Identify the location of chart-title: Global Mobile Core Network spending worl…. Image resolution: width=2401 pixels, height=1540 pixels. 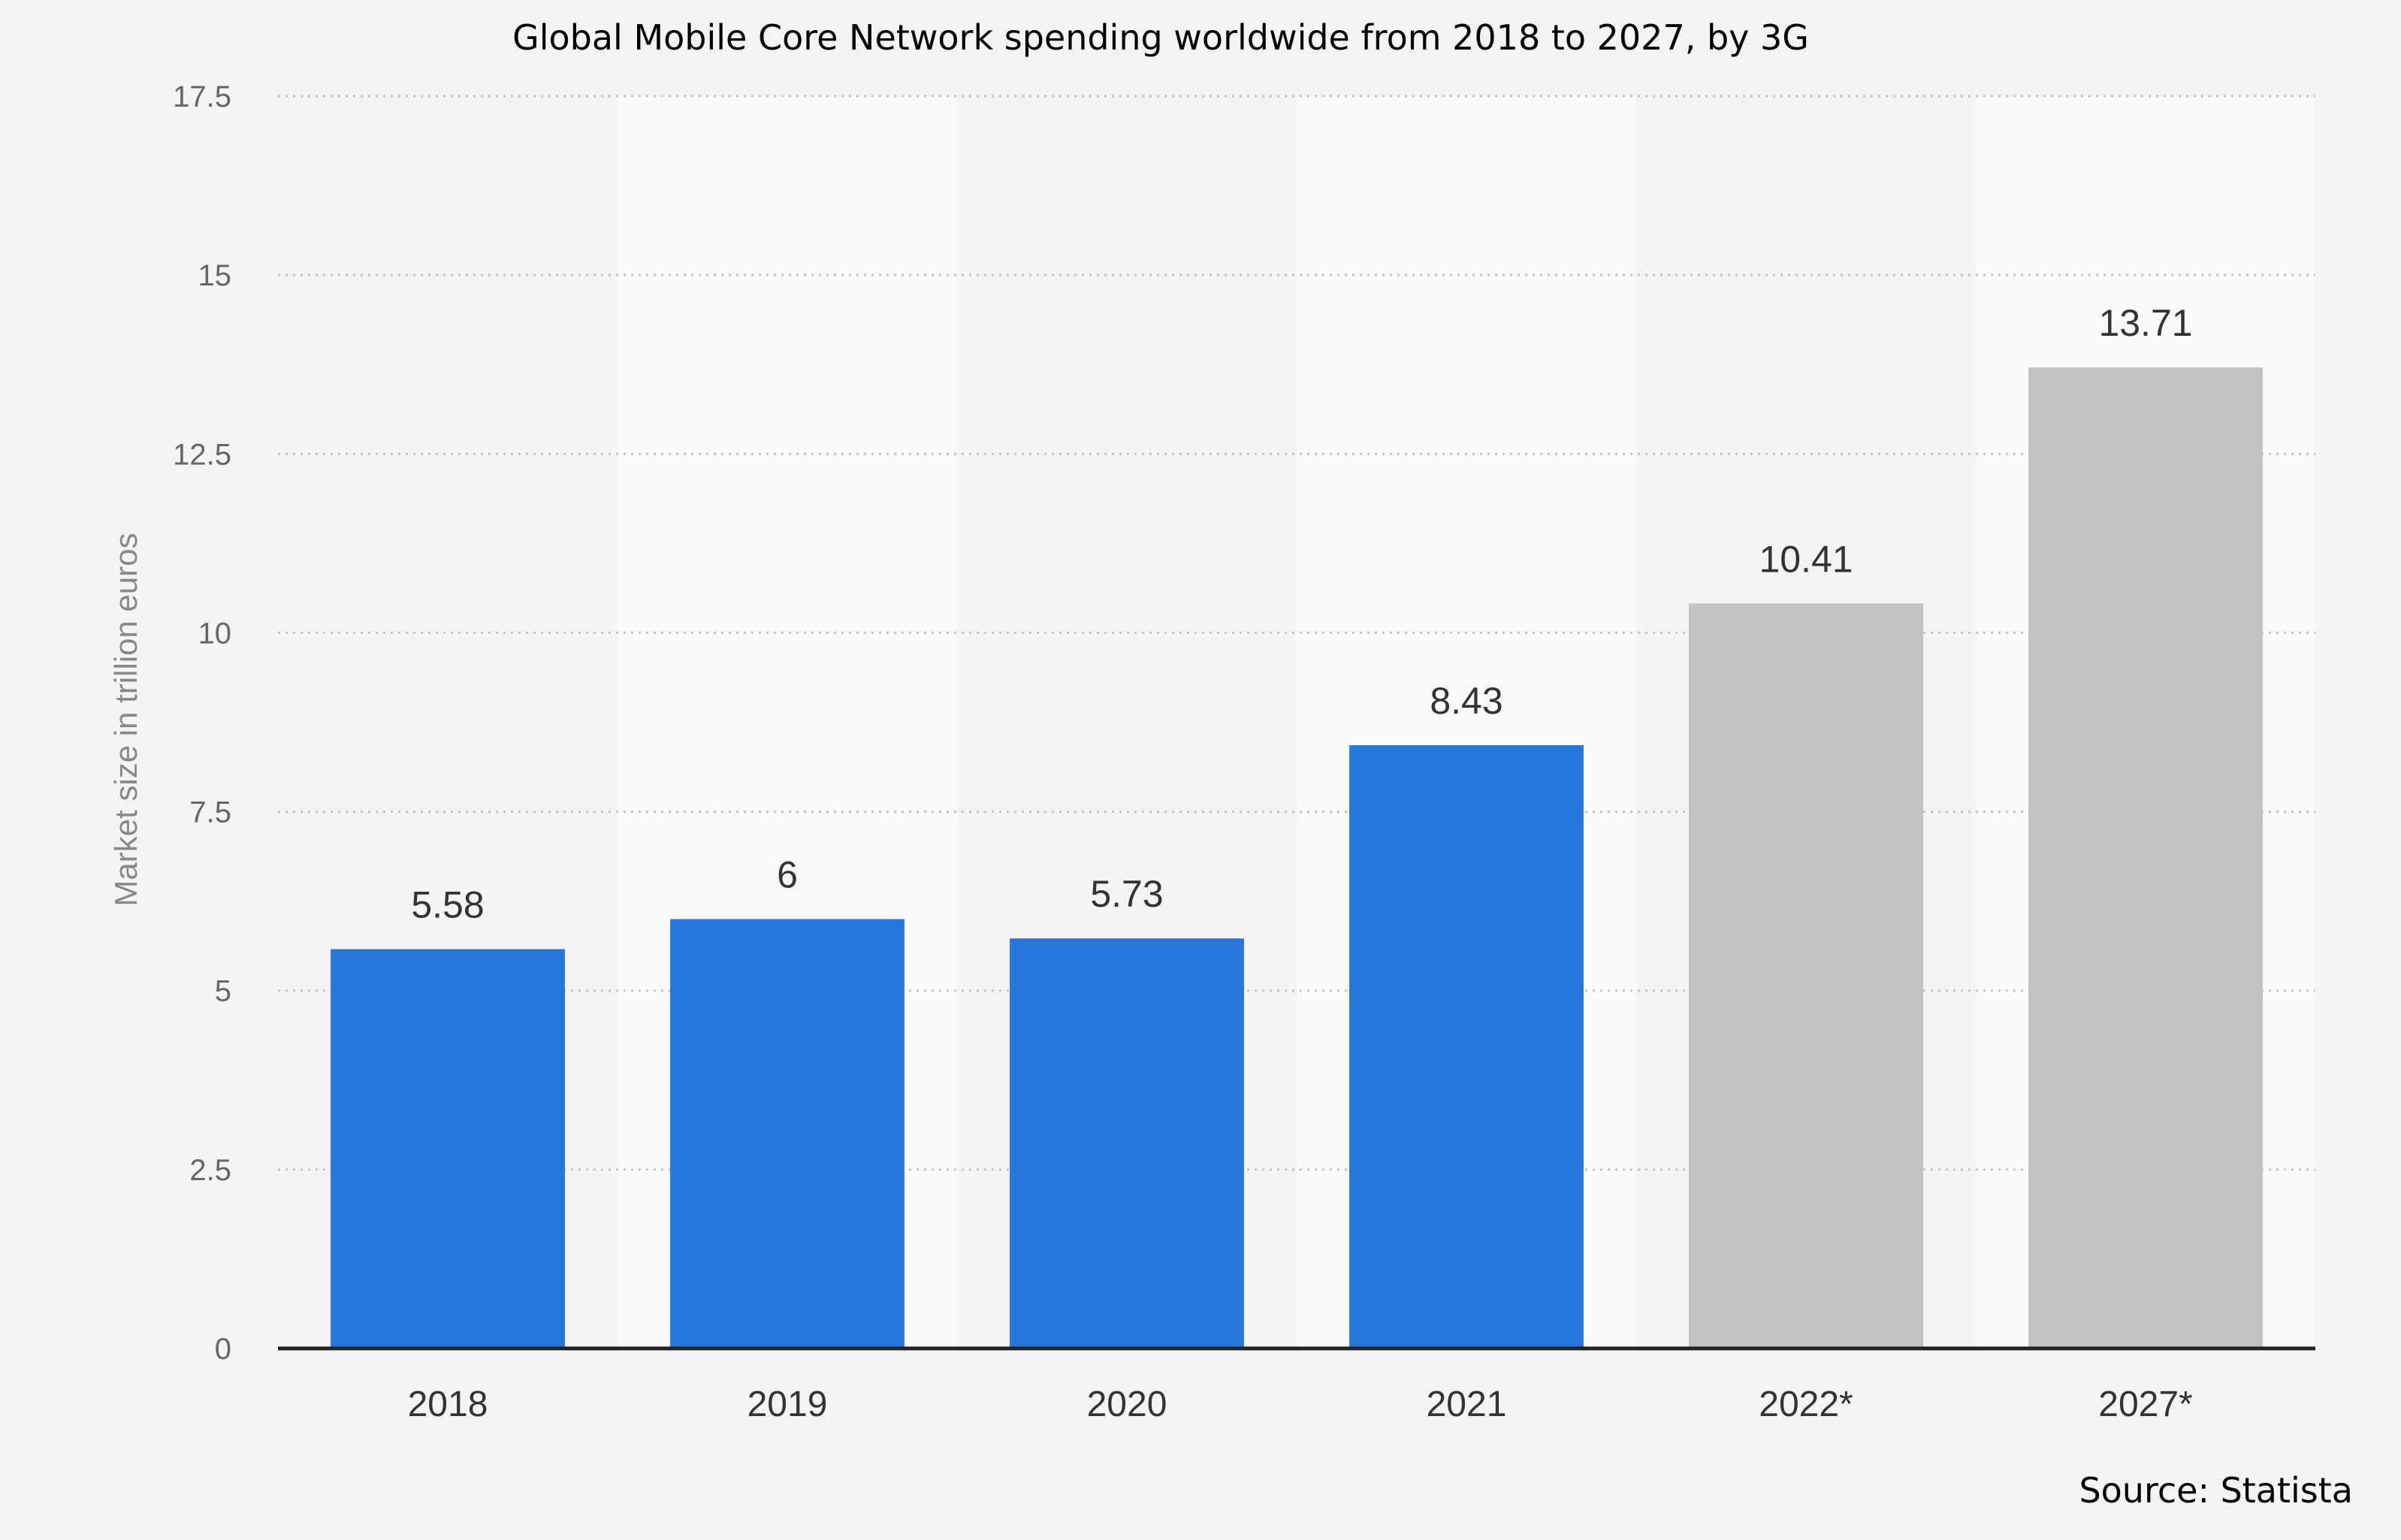
(1161, 37).